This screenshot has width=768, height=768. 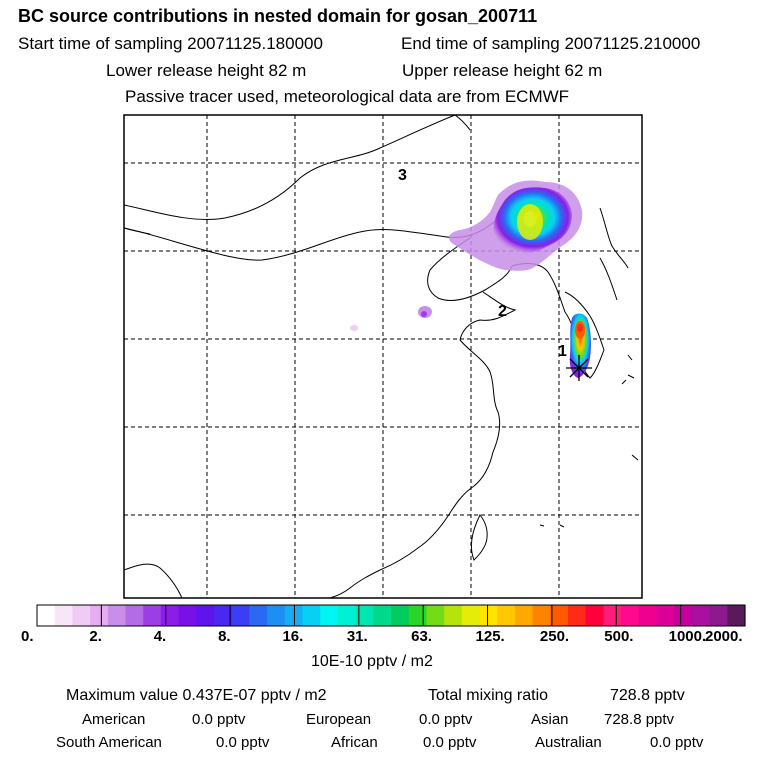 I want to click on source-european-value: 0.0 pptv, so click(x=446, y=719).